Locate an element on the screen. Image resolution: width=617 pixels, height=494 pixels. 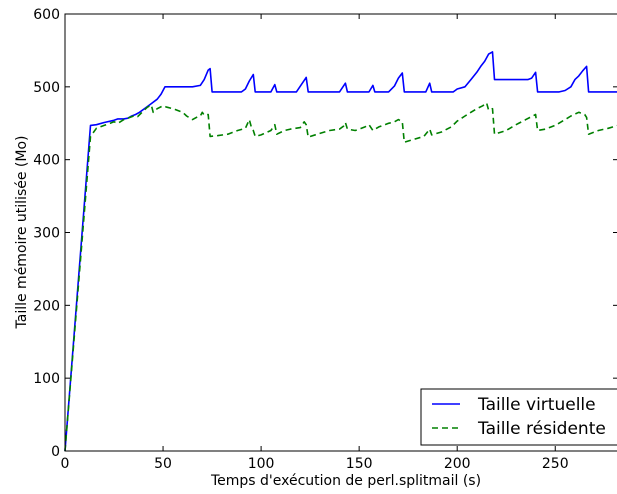
x-axis-label: Temps d'exécution de perl.splitmail (s) is located at coordinates (345, 481).